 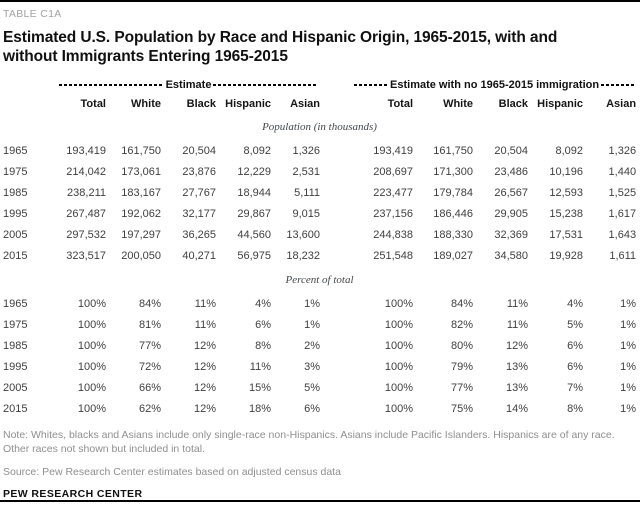 I want to click on table-cell: 323,517, so click(x=86, y=256).